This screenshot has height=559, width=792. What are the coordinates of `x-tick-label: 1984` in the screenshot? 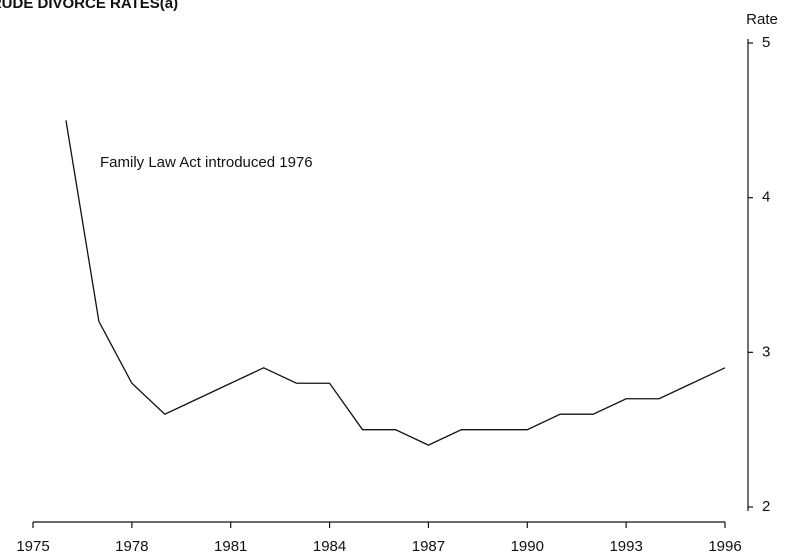 It's located at (329, 546).